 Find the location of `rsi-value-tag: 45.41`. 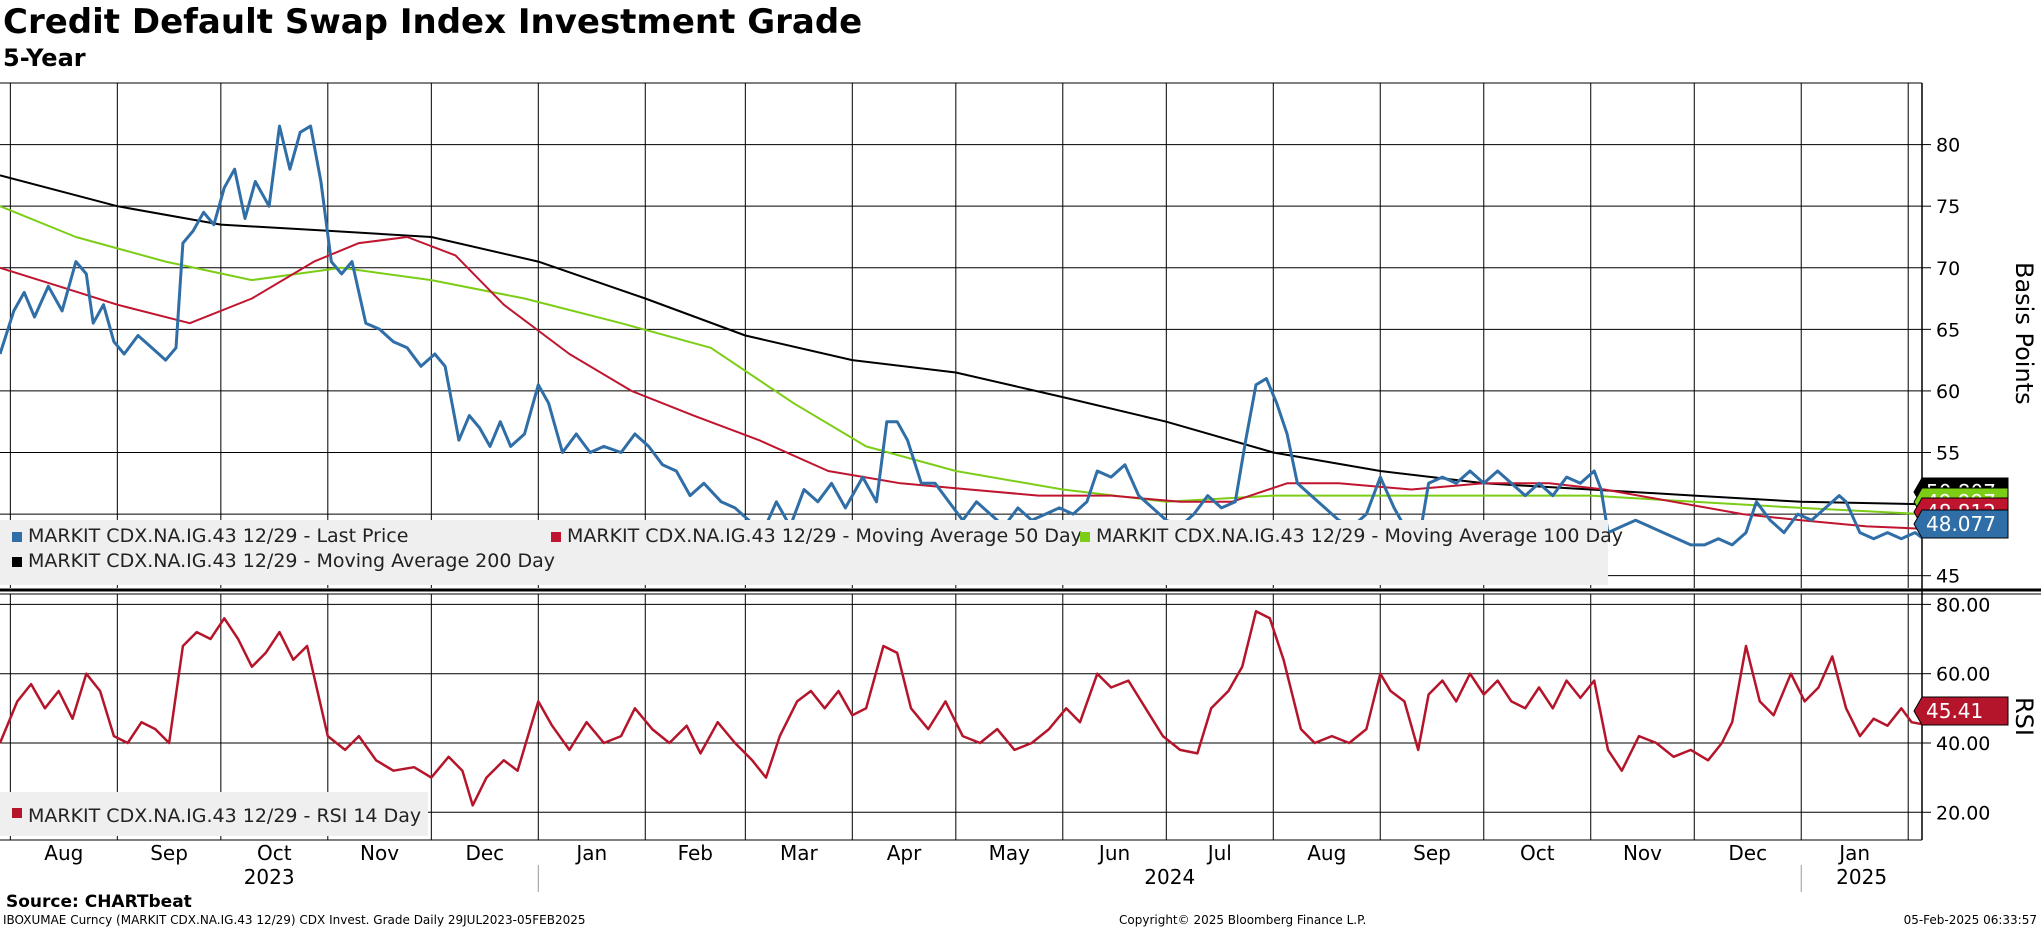

rsi-value-tag: 45.41 is located at coordinates (1961, 711).